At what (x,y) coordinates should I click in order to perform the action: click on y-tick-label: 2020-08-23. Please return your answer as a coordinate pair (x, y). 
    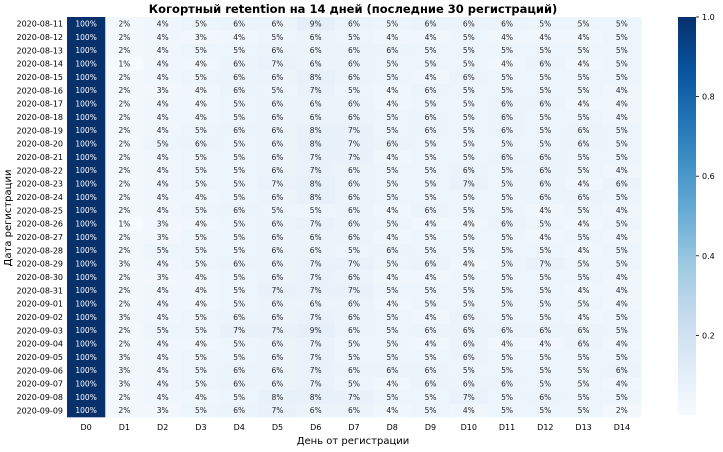
    Looking at the image, I should click on (40, 184).